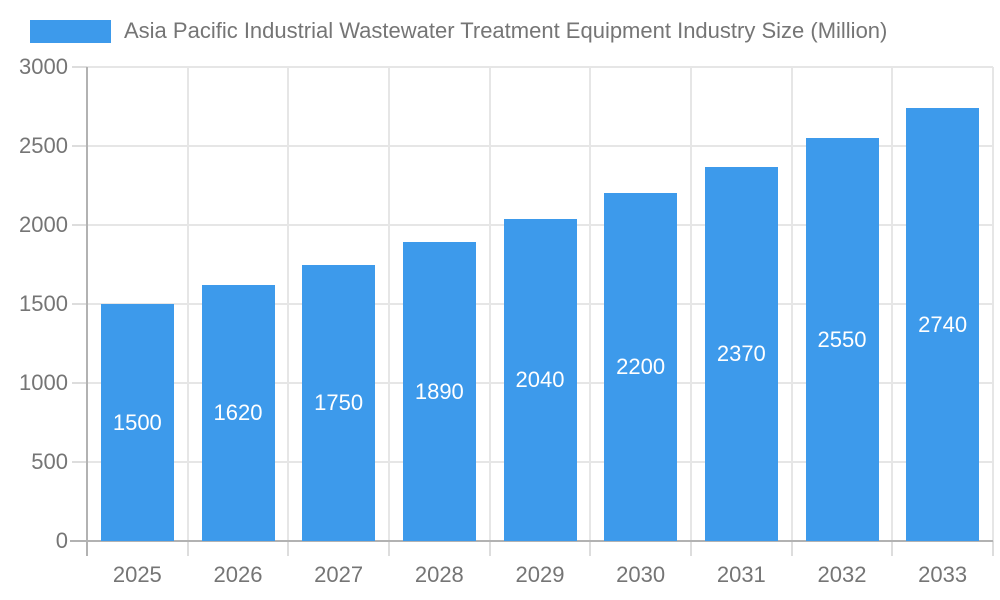  I want to click on bar-value-label: 2200, so click(641, 367).